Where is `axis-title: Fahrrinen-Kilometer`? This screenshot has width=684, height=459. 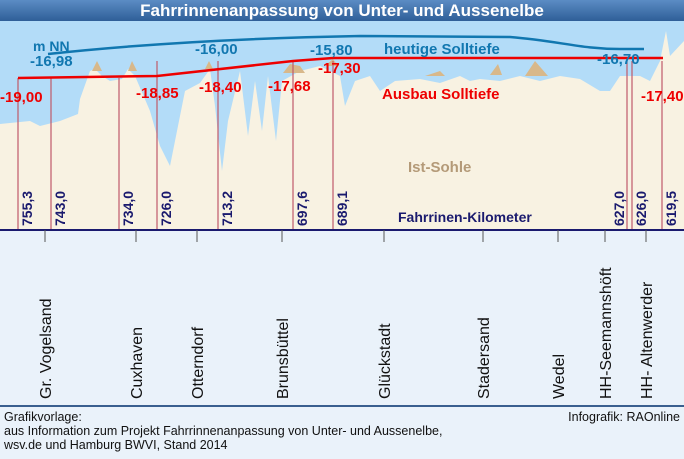 axis-title: Fahrrinen-Kilometer is located at coordinates (465, 217).